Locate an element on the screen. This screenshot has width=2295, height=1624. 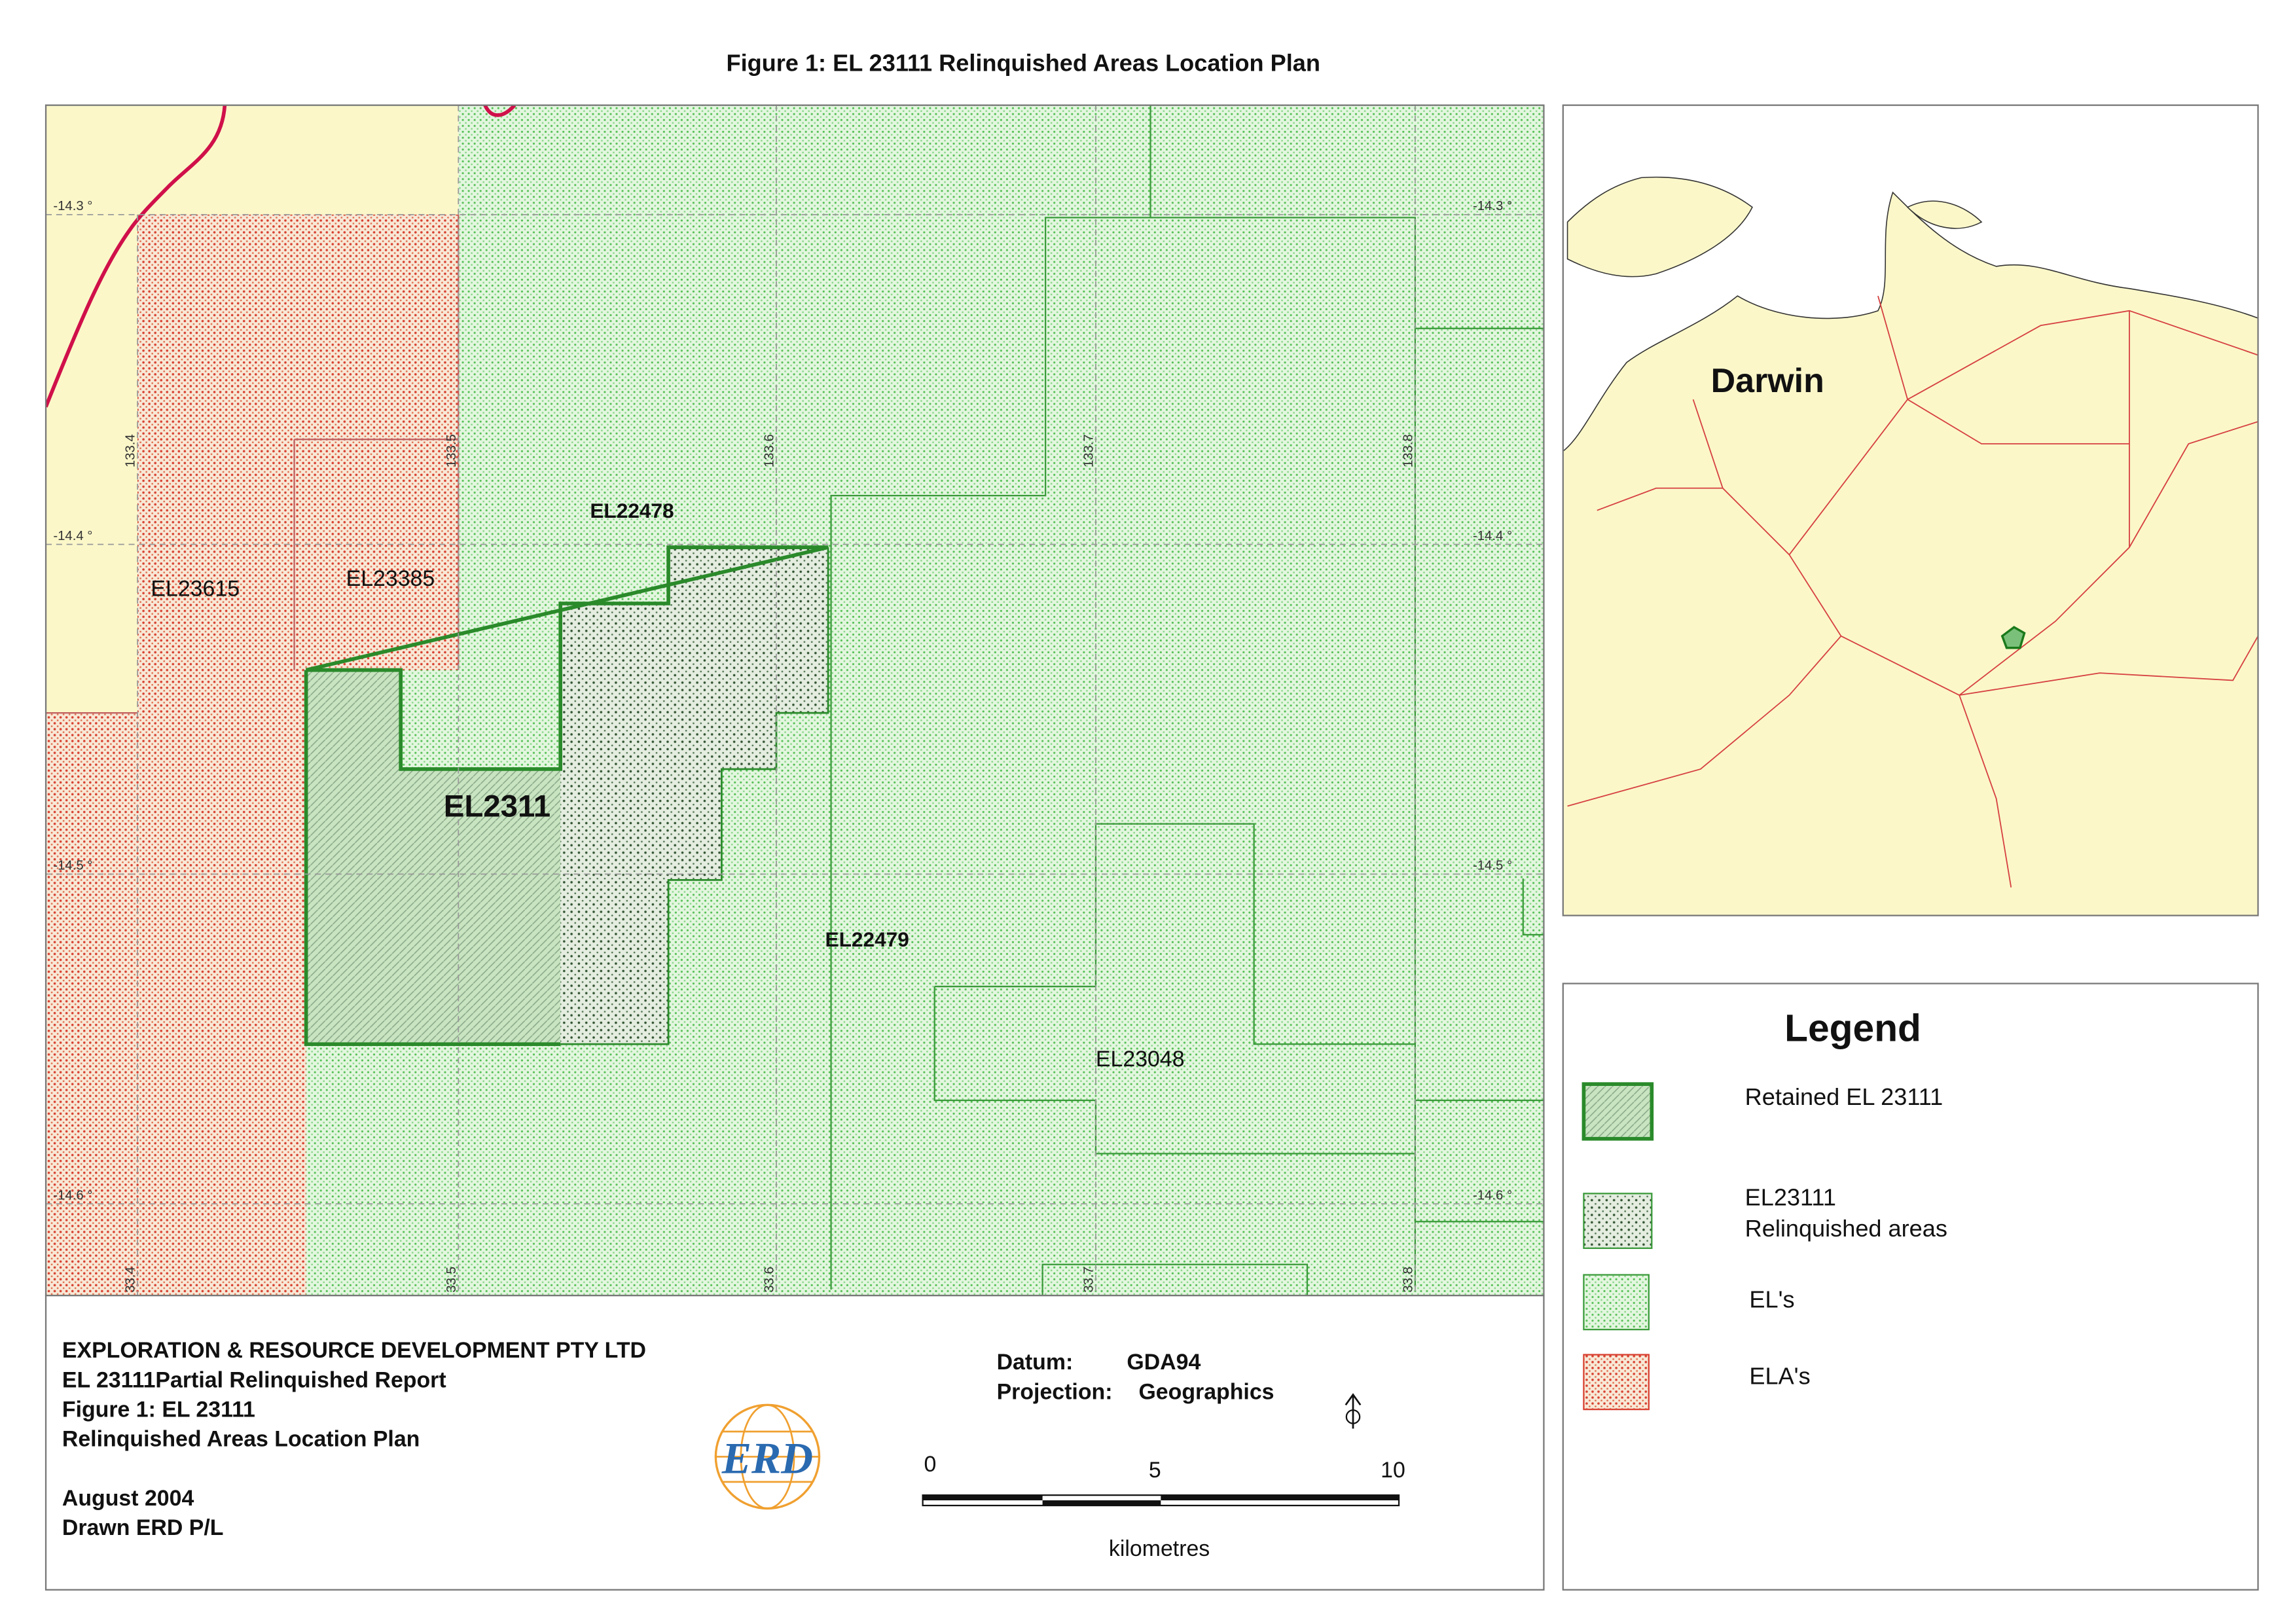
relinquished-area is located at coordinates (695, 796).